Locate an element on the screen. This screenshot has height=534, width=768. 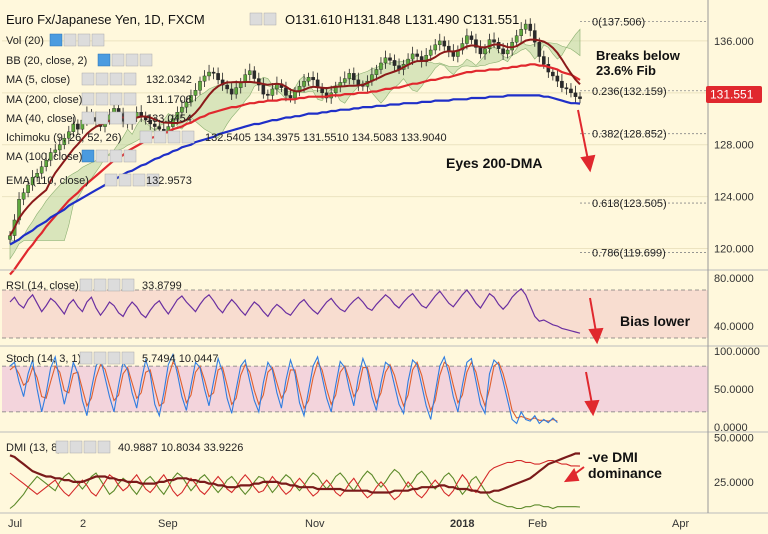
last-price-badge: 131.551 is located at coordinates (734, 94).